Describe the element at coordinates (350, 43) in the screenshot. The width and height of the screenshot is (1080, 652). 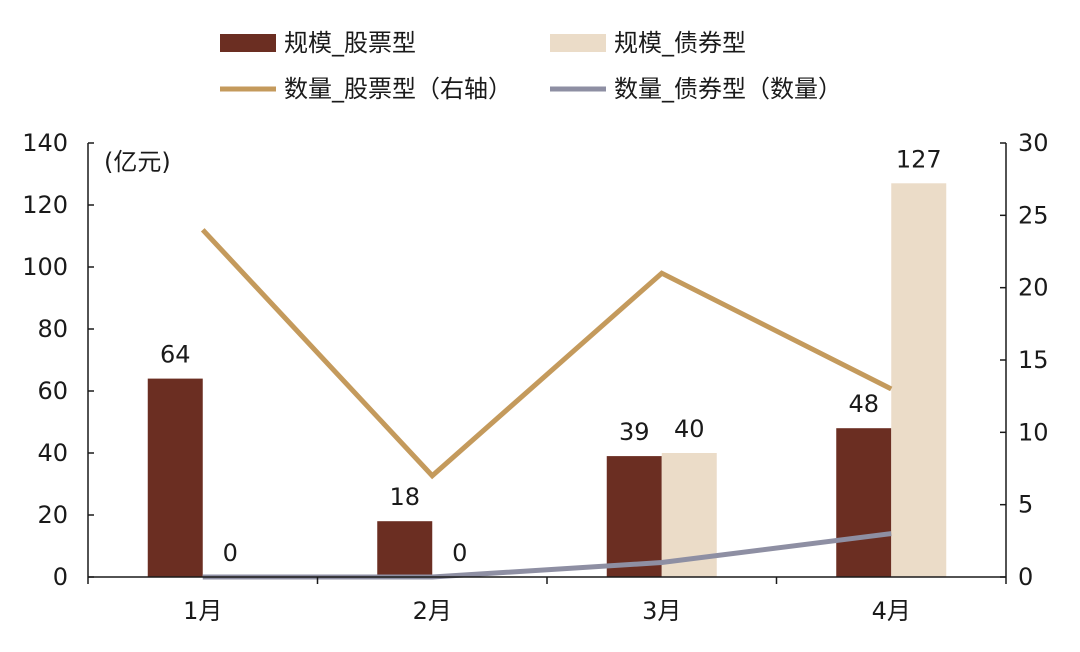
I see `legend-label-bar-stock: 规模_股票型` at that location.